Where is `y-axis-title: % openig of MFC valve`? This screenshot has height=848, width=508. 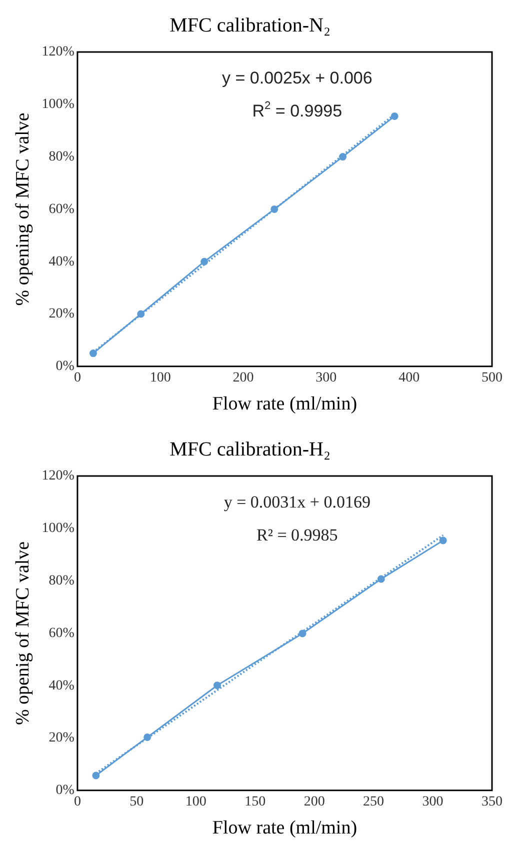 y-axis-title: % openig of MFC valve is located at coordinates (23, 633).